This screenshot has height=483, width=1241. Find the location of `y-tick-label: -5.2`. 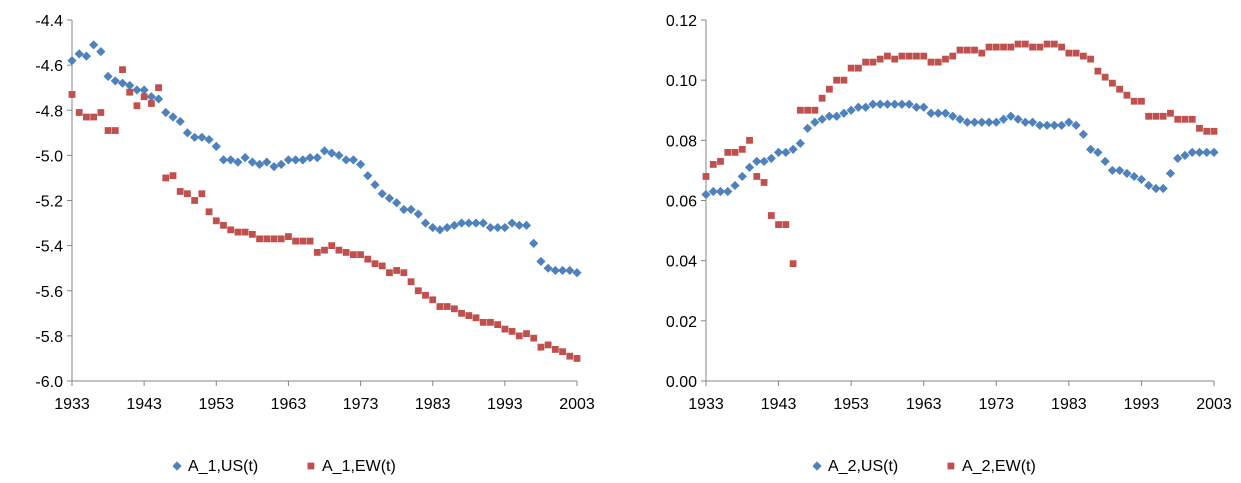

y-tick-label: -5.2 is located at coordinates (49, 202).